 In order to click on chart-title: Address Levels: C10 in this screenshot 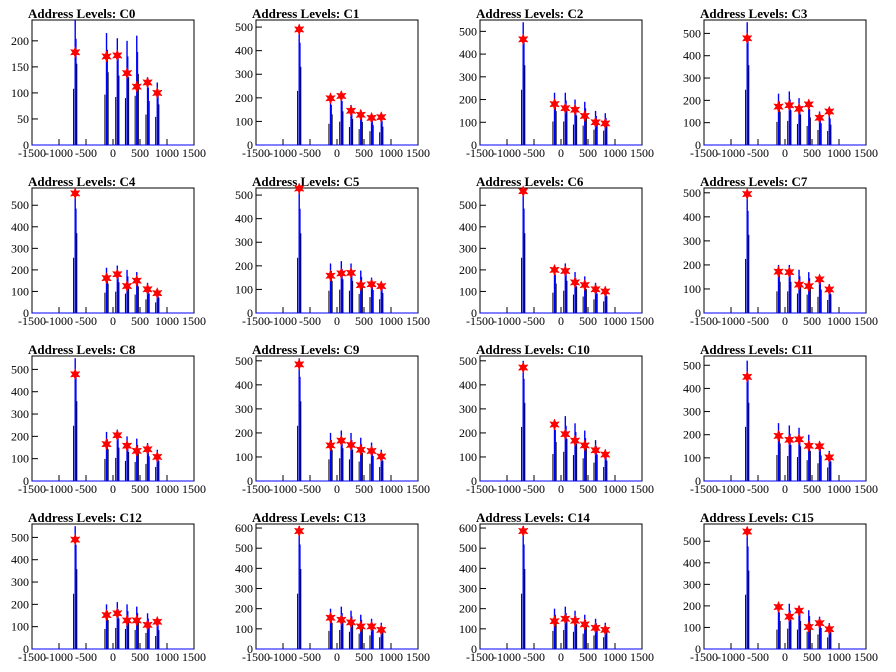, I will do `click(533, 349)`.